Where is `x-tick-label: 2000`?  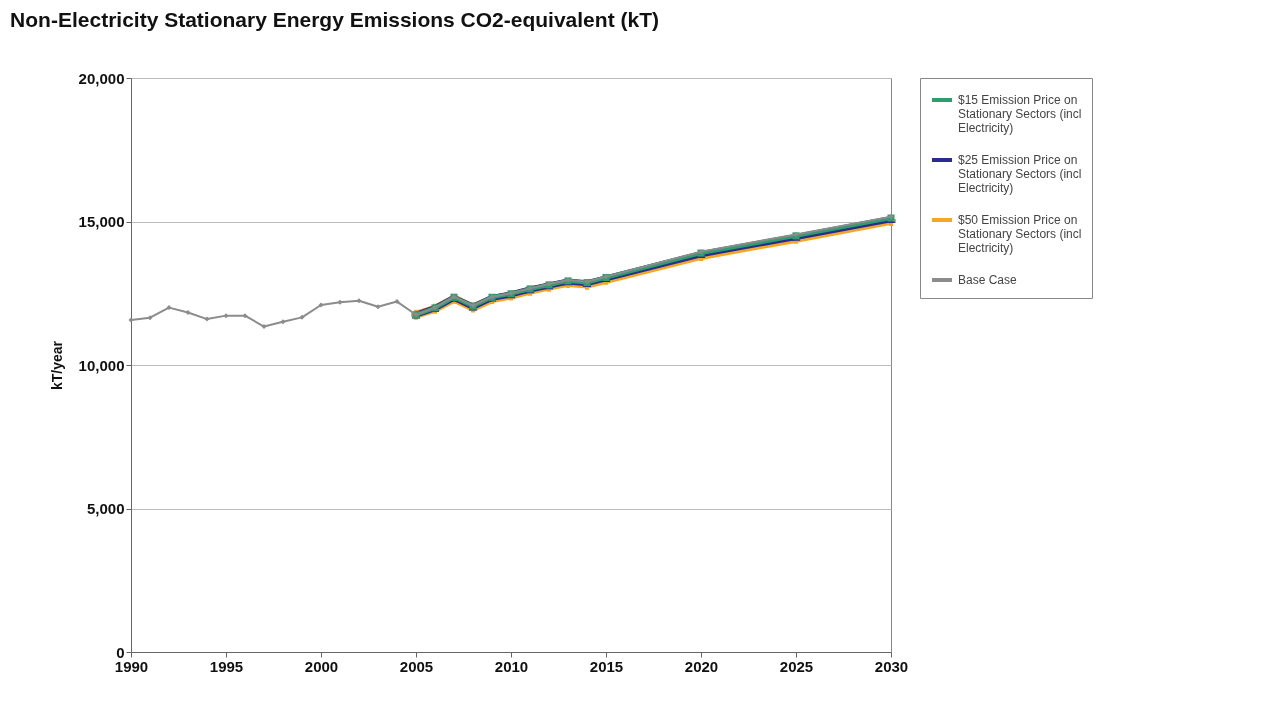 x-tick-label: 2000 is located at coordinates (321, 666).